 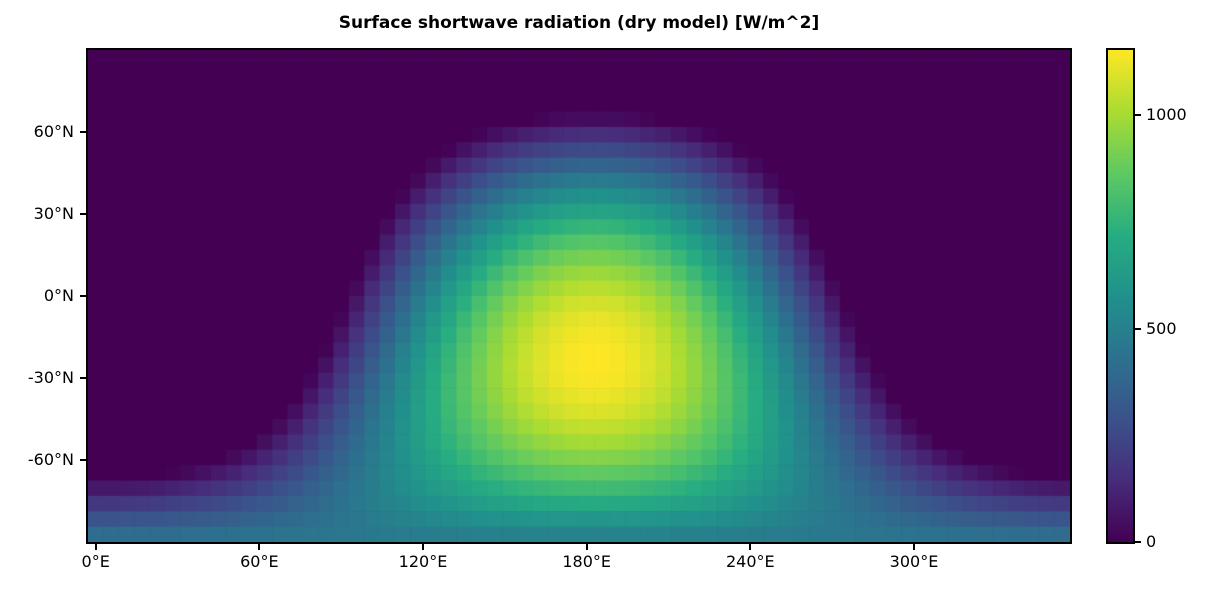 What do you see at coordinates (1166, 115) in the screenshot?
I see `colorbar-tick-label: 1000` at bounding box center [1166, 115].